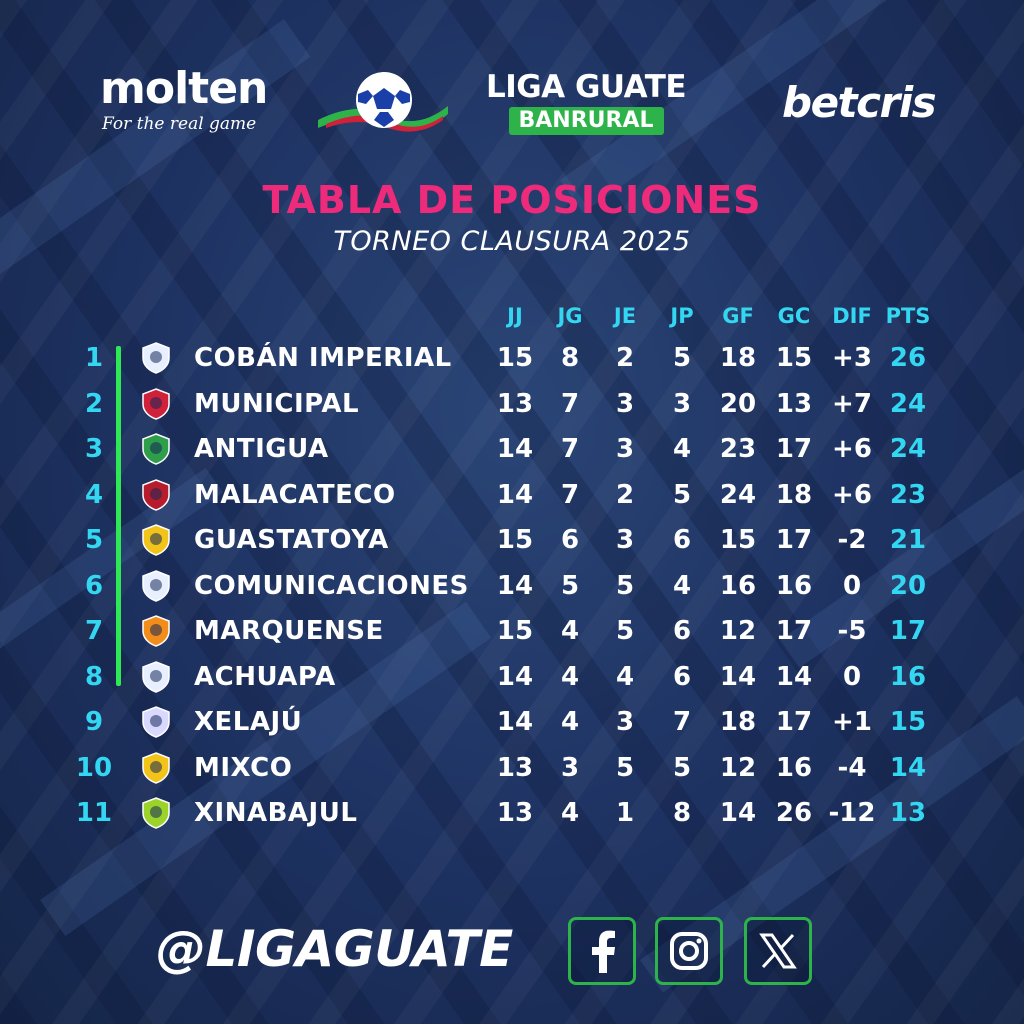 The image size is (1024, 1024). I want to click on column-header-jg: JG, so click(570, 316).